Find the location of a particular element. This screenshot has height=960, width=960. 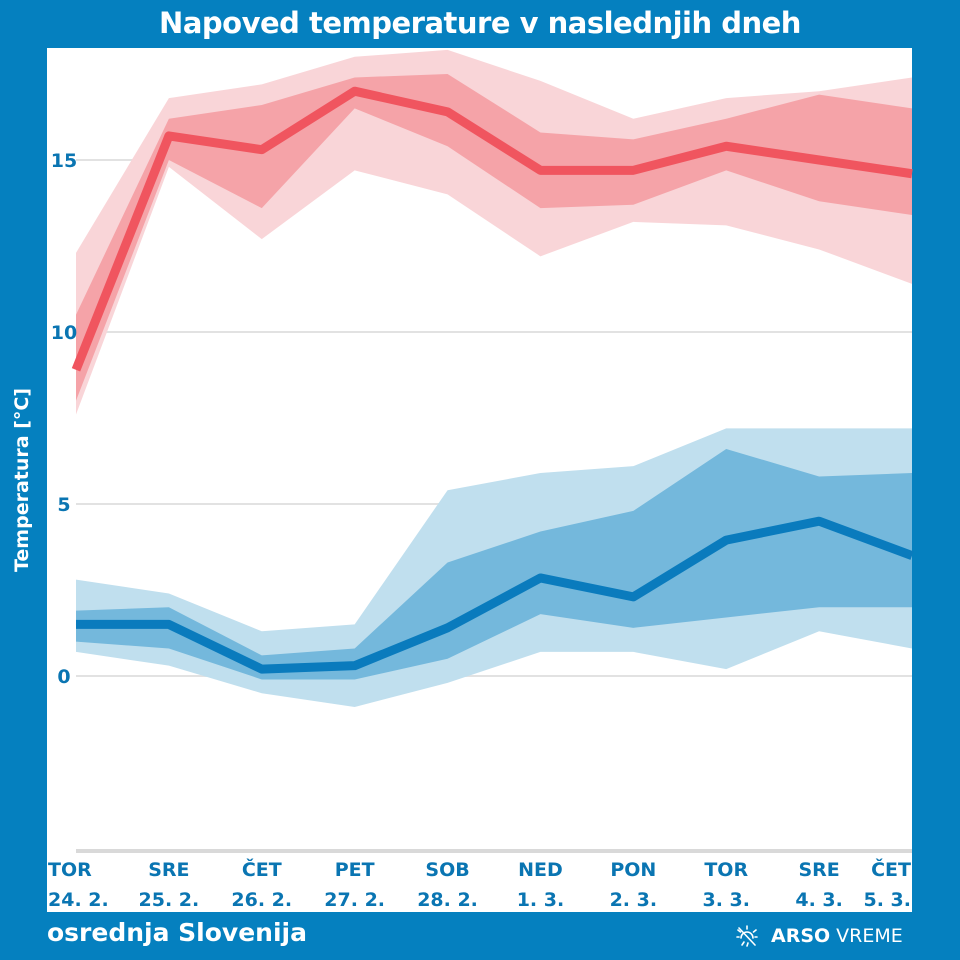

x-tick-day: PON is located at coordinates (633, 870).